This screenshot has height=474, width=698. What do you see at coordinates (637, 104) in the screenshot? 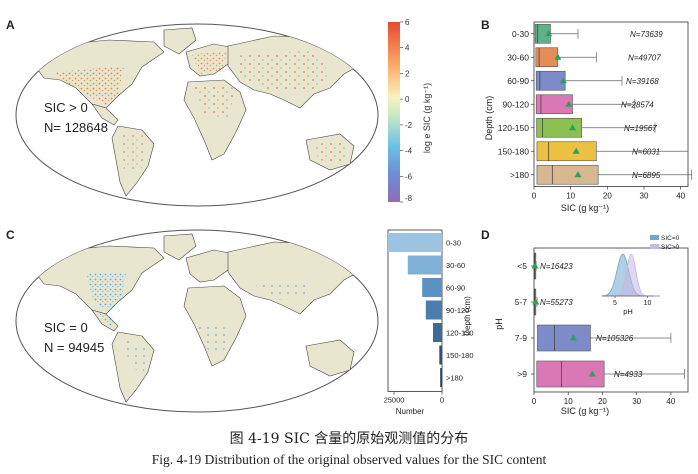
I see `n-label: N=28574` at bounding box center [637, 104].